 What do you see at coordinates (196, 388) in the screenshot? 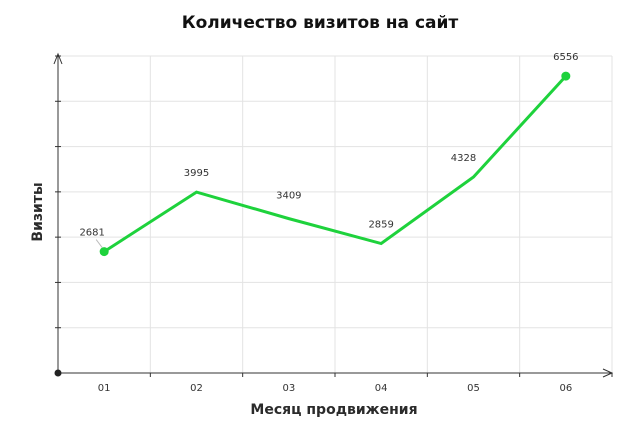
I see `x-tick-label: 02` at bounding box center [196, 388].